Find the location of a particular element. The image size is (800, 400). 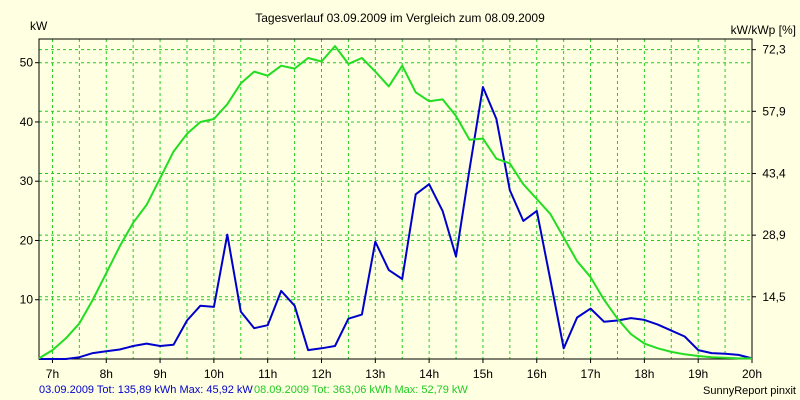

x-tick-label: 9h is located at coordinates (159, 374).